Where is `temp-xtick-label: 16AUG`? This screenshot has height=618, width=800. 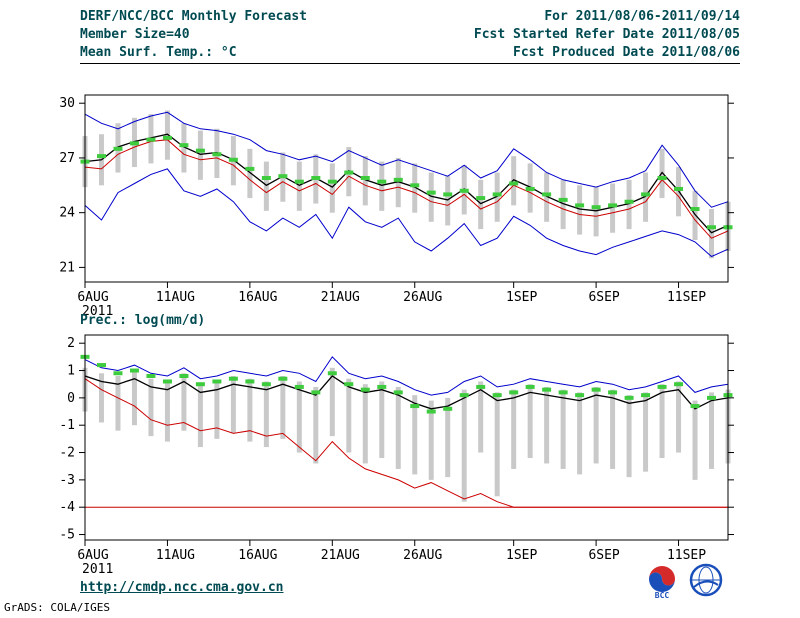 temp-xtick-label: 16AUG is located at coordinates (257, 297).